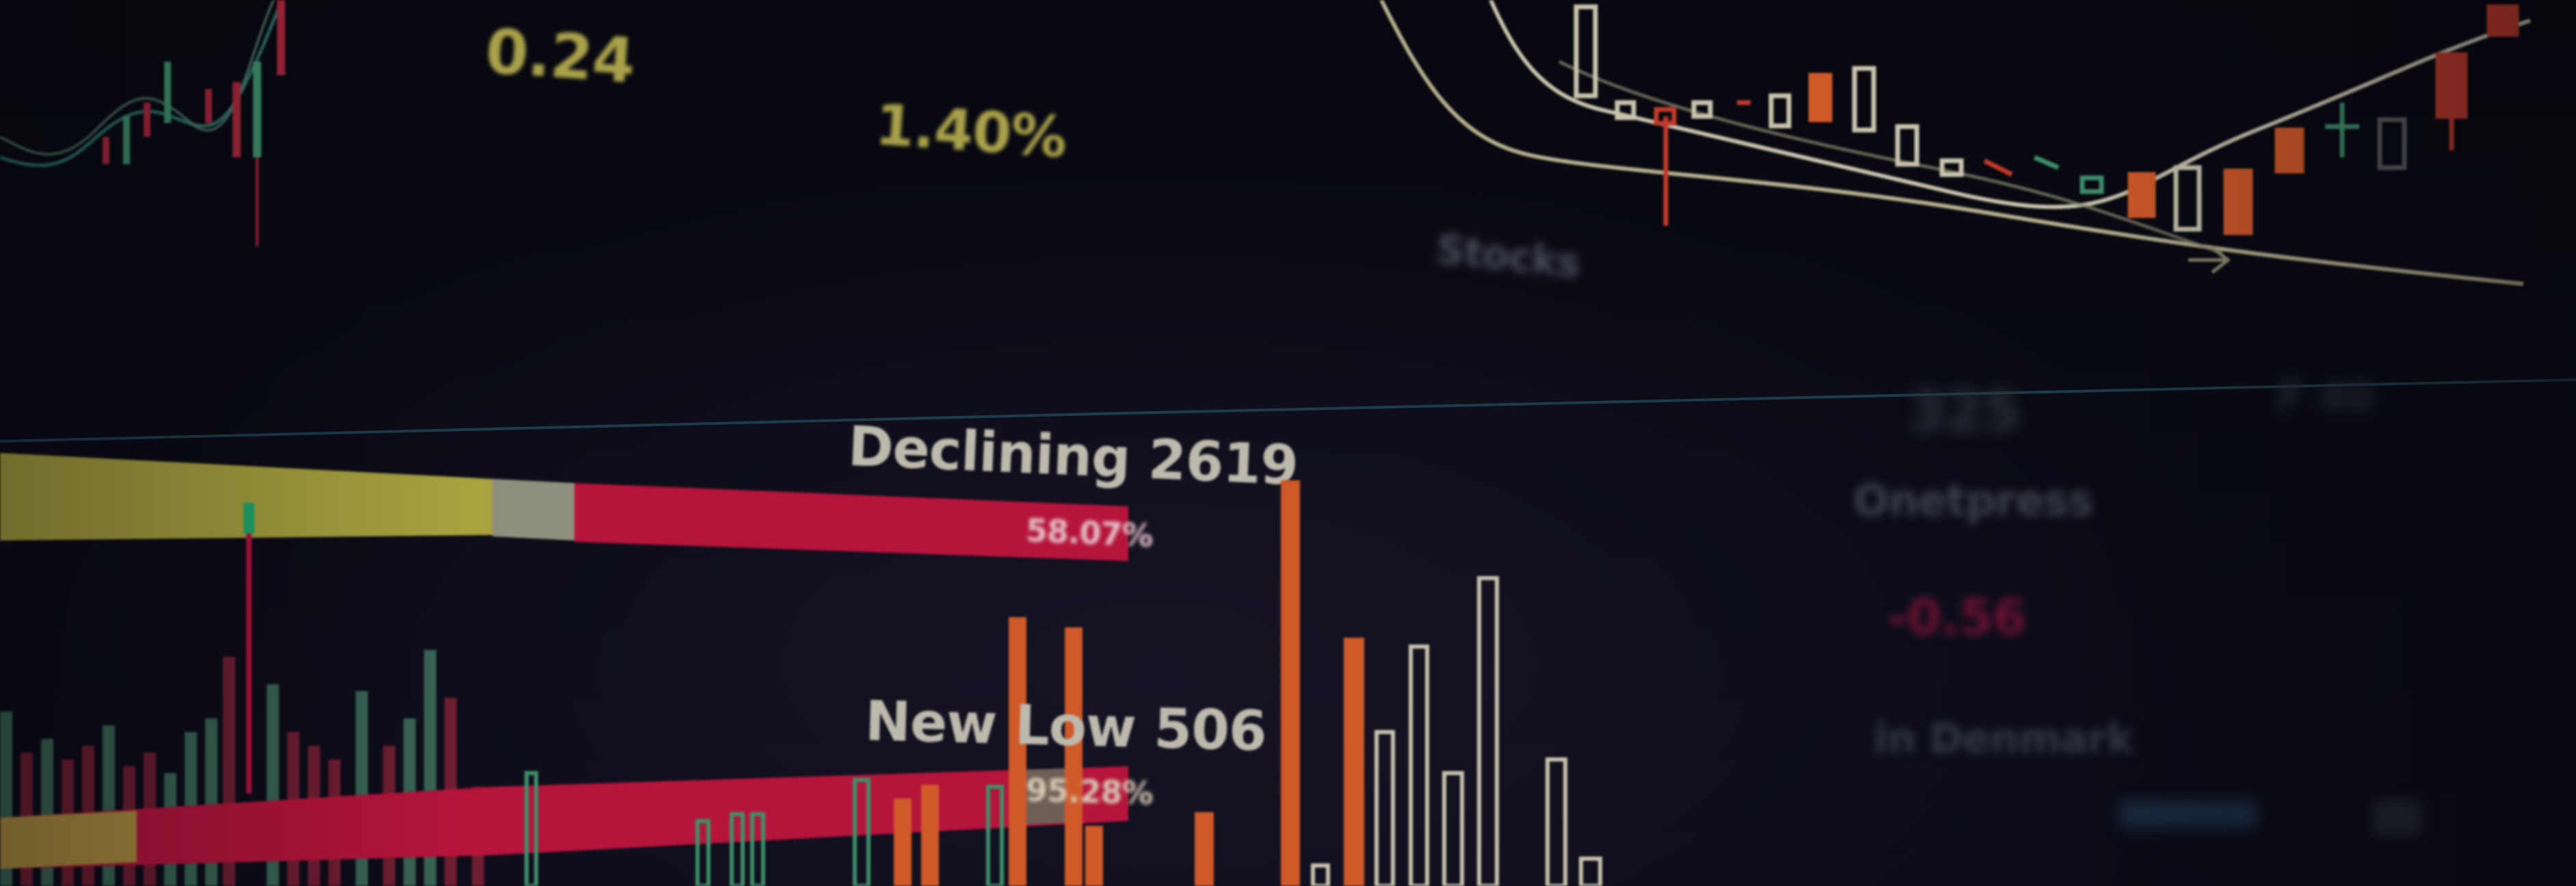  Describe the element at coordinates (1964, 411) in the screenshot. I see `right-number: 325` at that location.